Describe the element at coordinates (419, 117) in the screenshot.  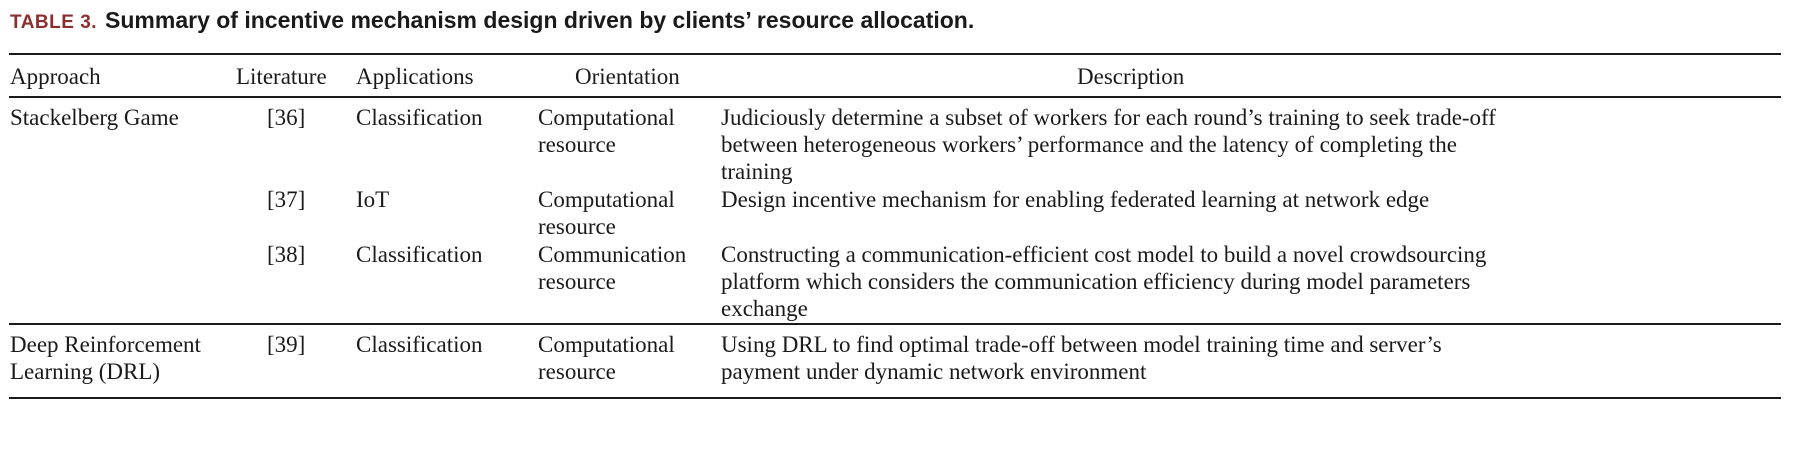
I see `row1-application: Classification` at that location.